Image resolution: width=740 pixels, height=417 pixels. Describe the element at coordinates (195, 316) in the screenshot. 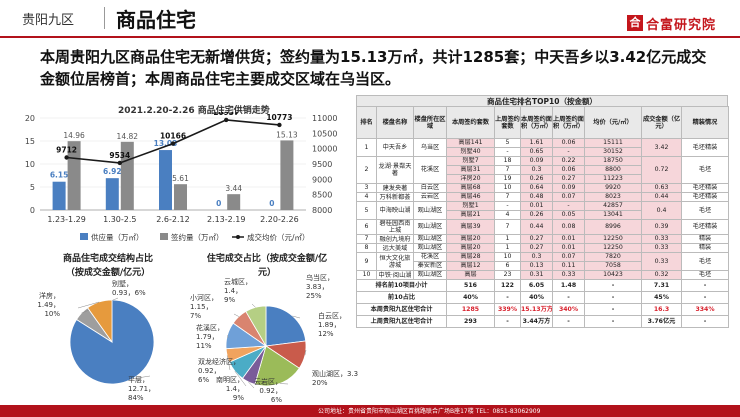

I see `pie-label-line: 7%` at that location.